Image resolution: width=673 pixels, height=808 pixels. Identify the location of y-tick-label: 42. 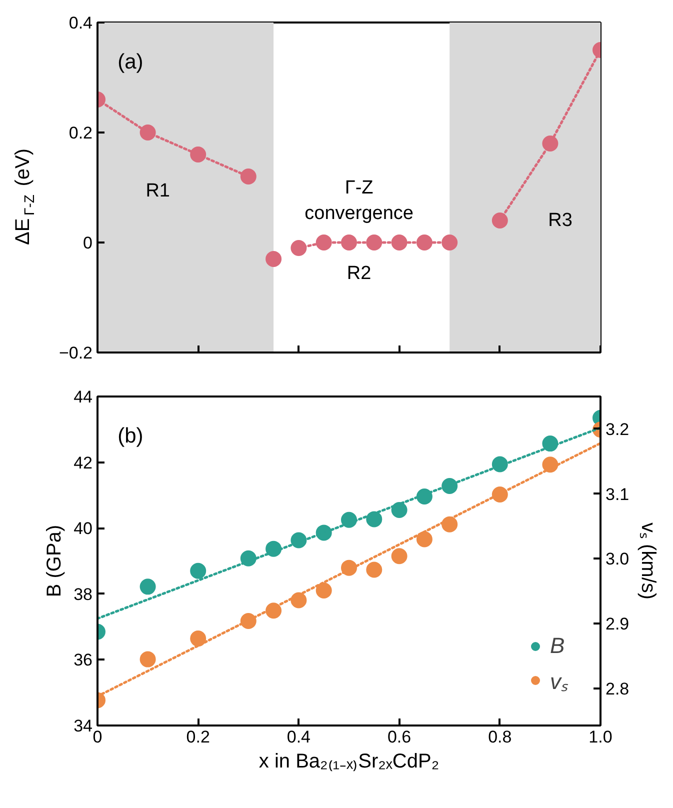
(83, 462).